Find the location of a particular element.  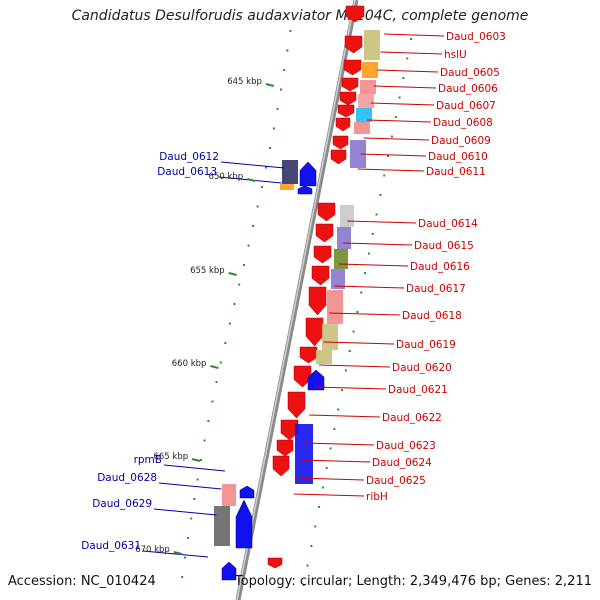

gene-label-daud_0617: Daud_0617 is located at coordinates (436, 289).